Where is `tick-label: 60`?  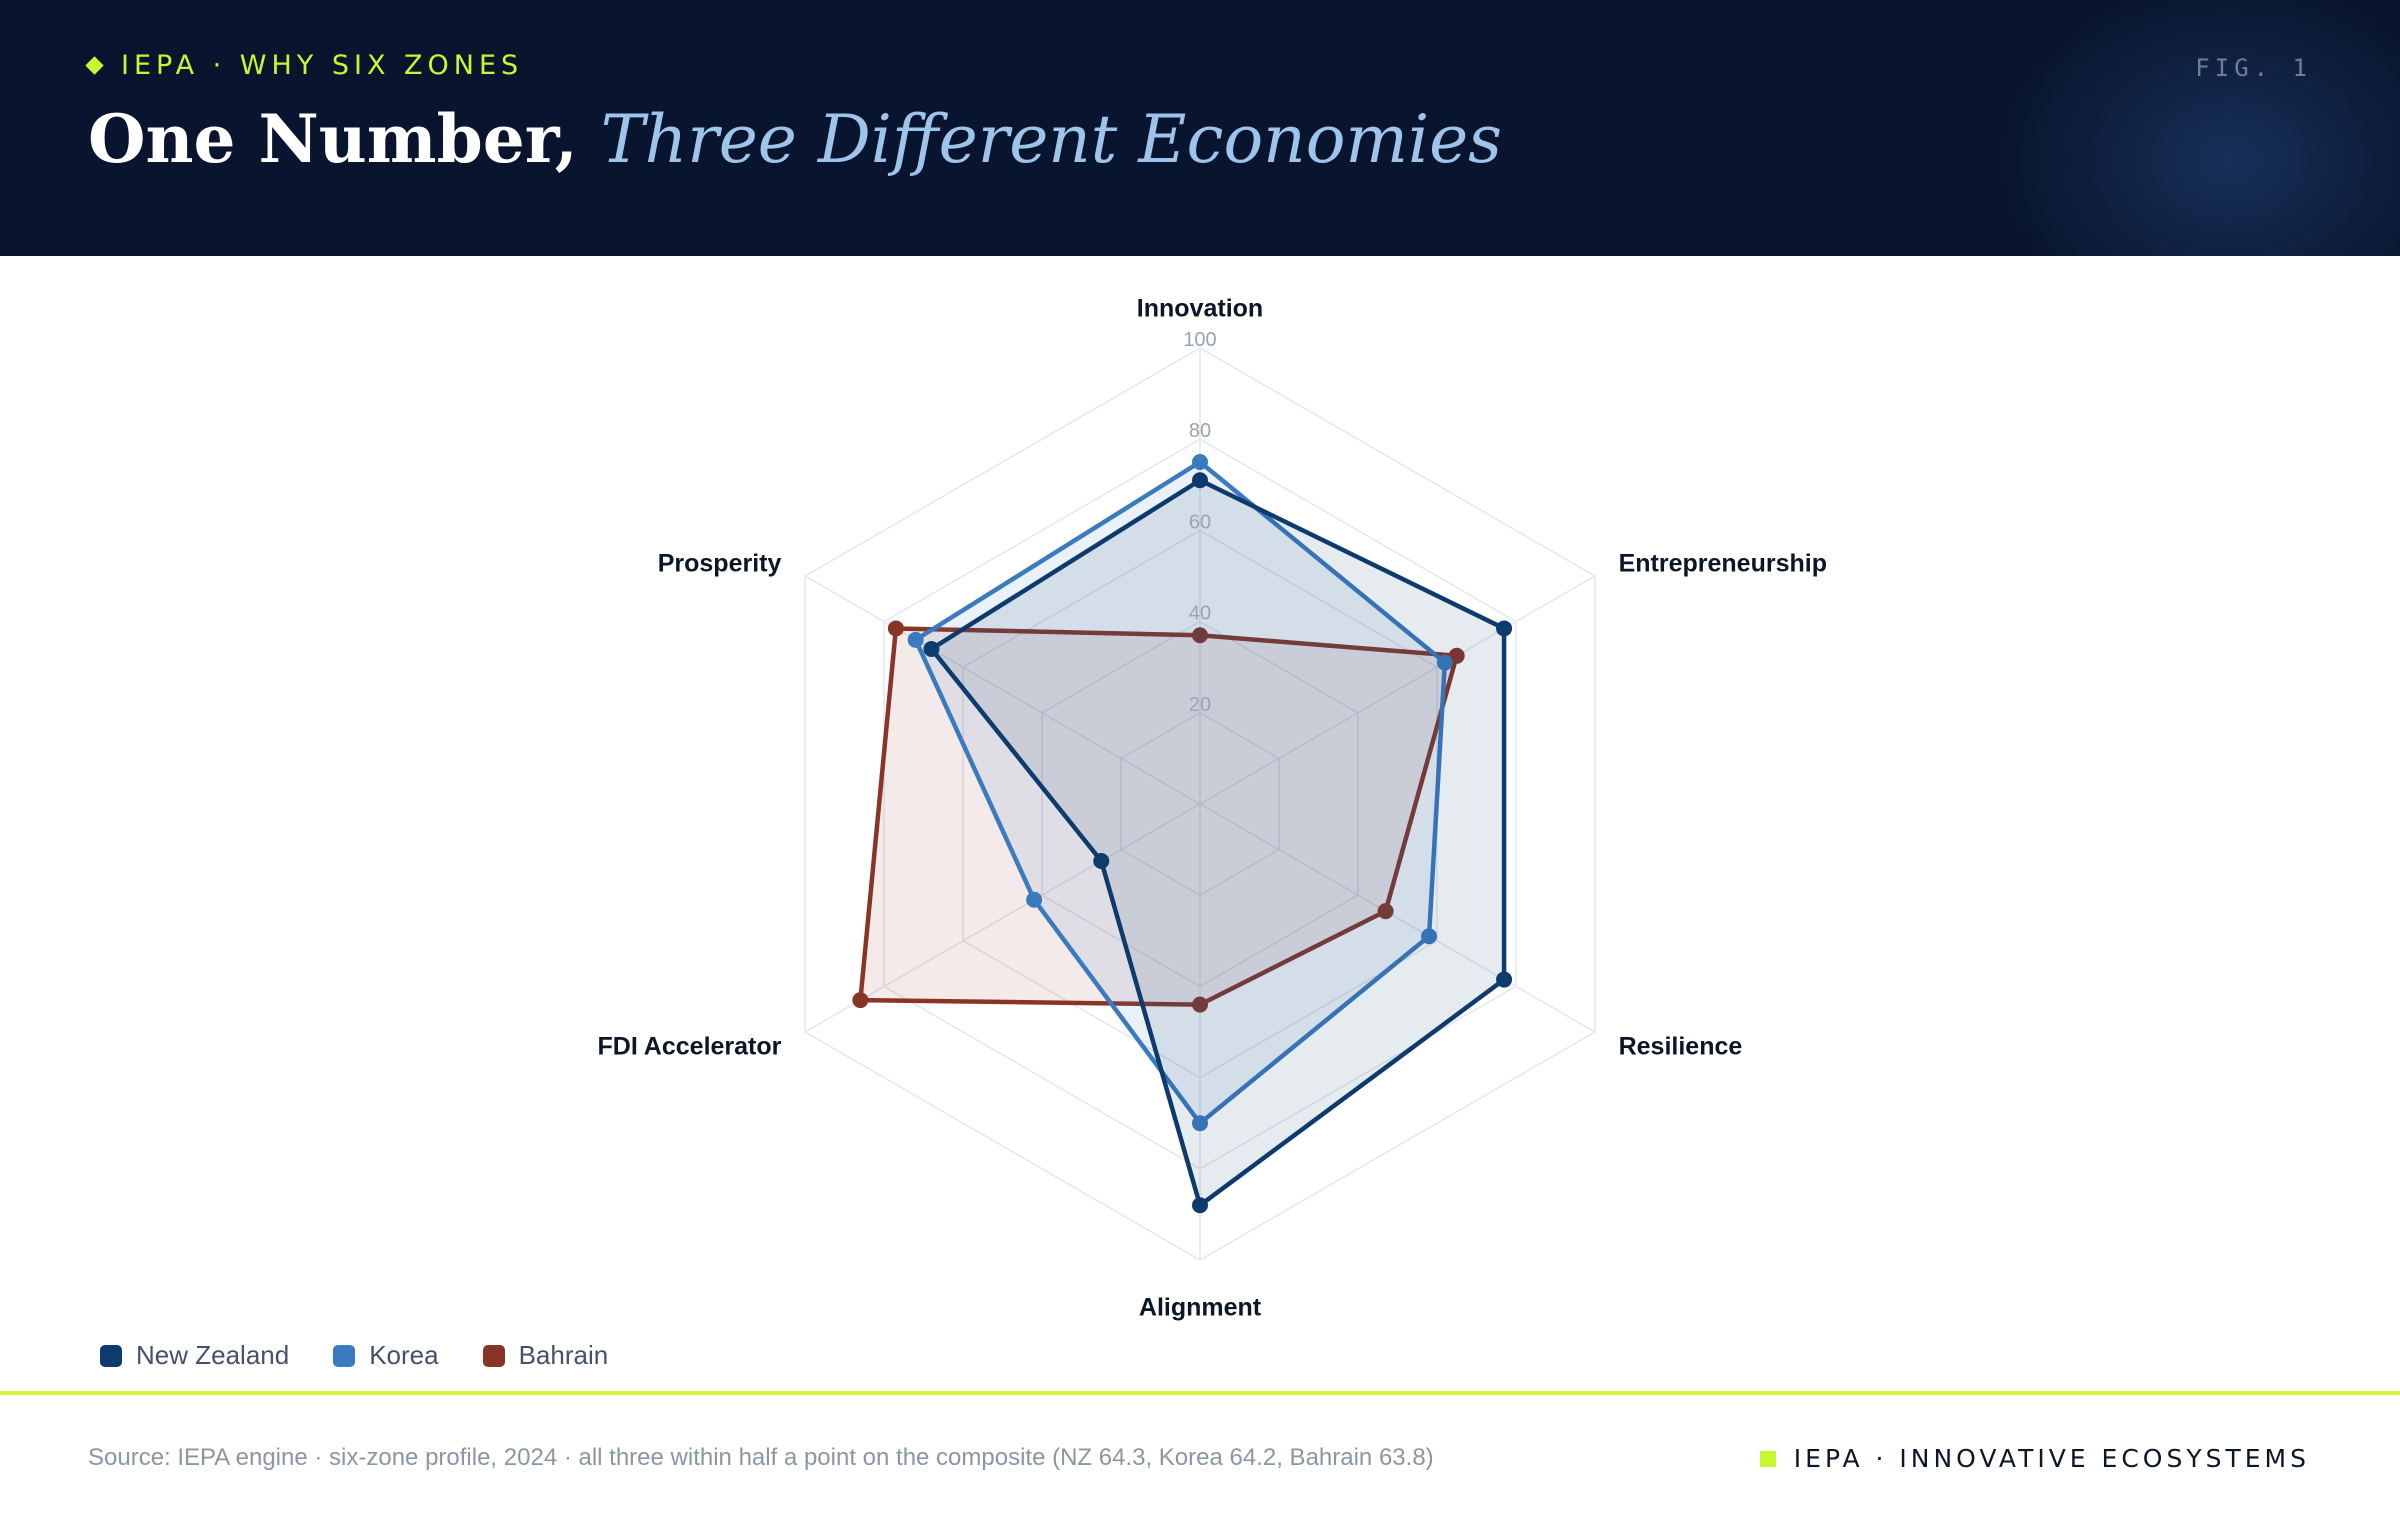
tick-label: 60 is located at coordinates (1200, 522).